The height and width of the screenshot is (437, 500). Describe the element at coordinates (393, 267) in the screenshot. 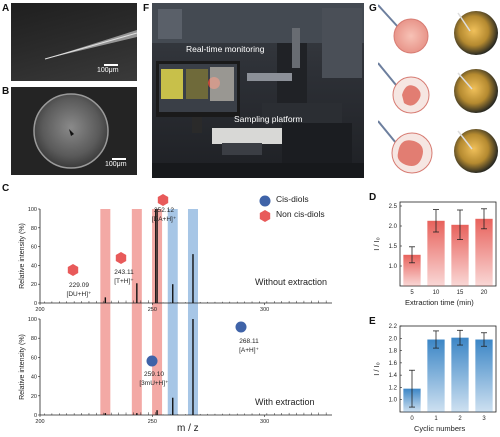

I see `y-tick-label: 1.0` at that location.